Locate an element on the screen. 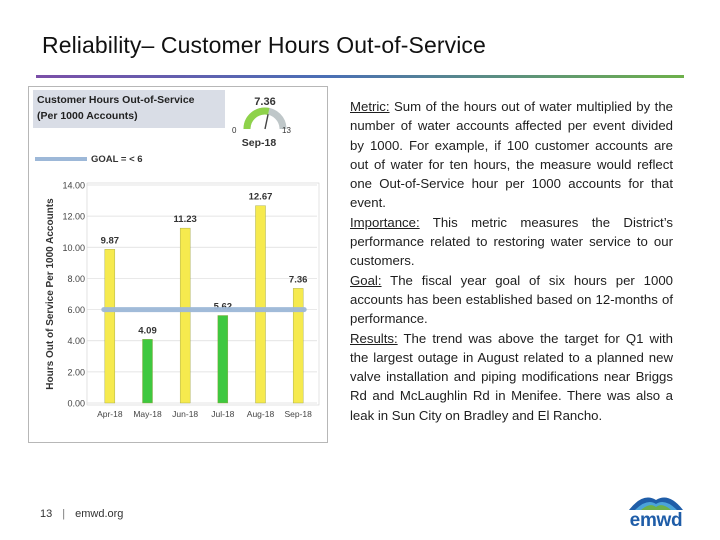  emwd-logo: emwd is located at coordinates (656, 511).